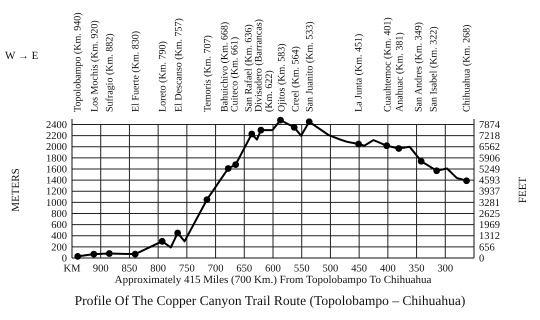 The image size is (540, 320). Describe the element at coordinates (416, 268) in the screenshot. I see `x-tick-label: 350` at that location.